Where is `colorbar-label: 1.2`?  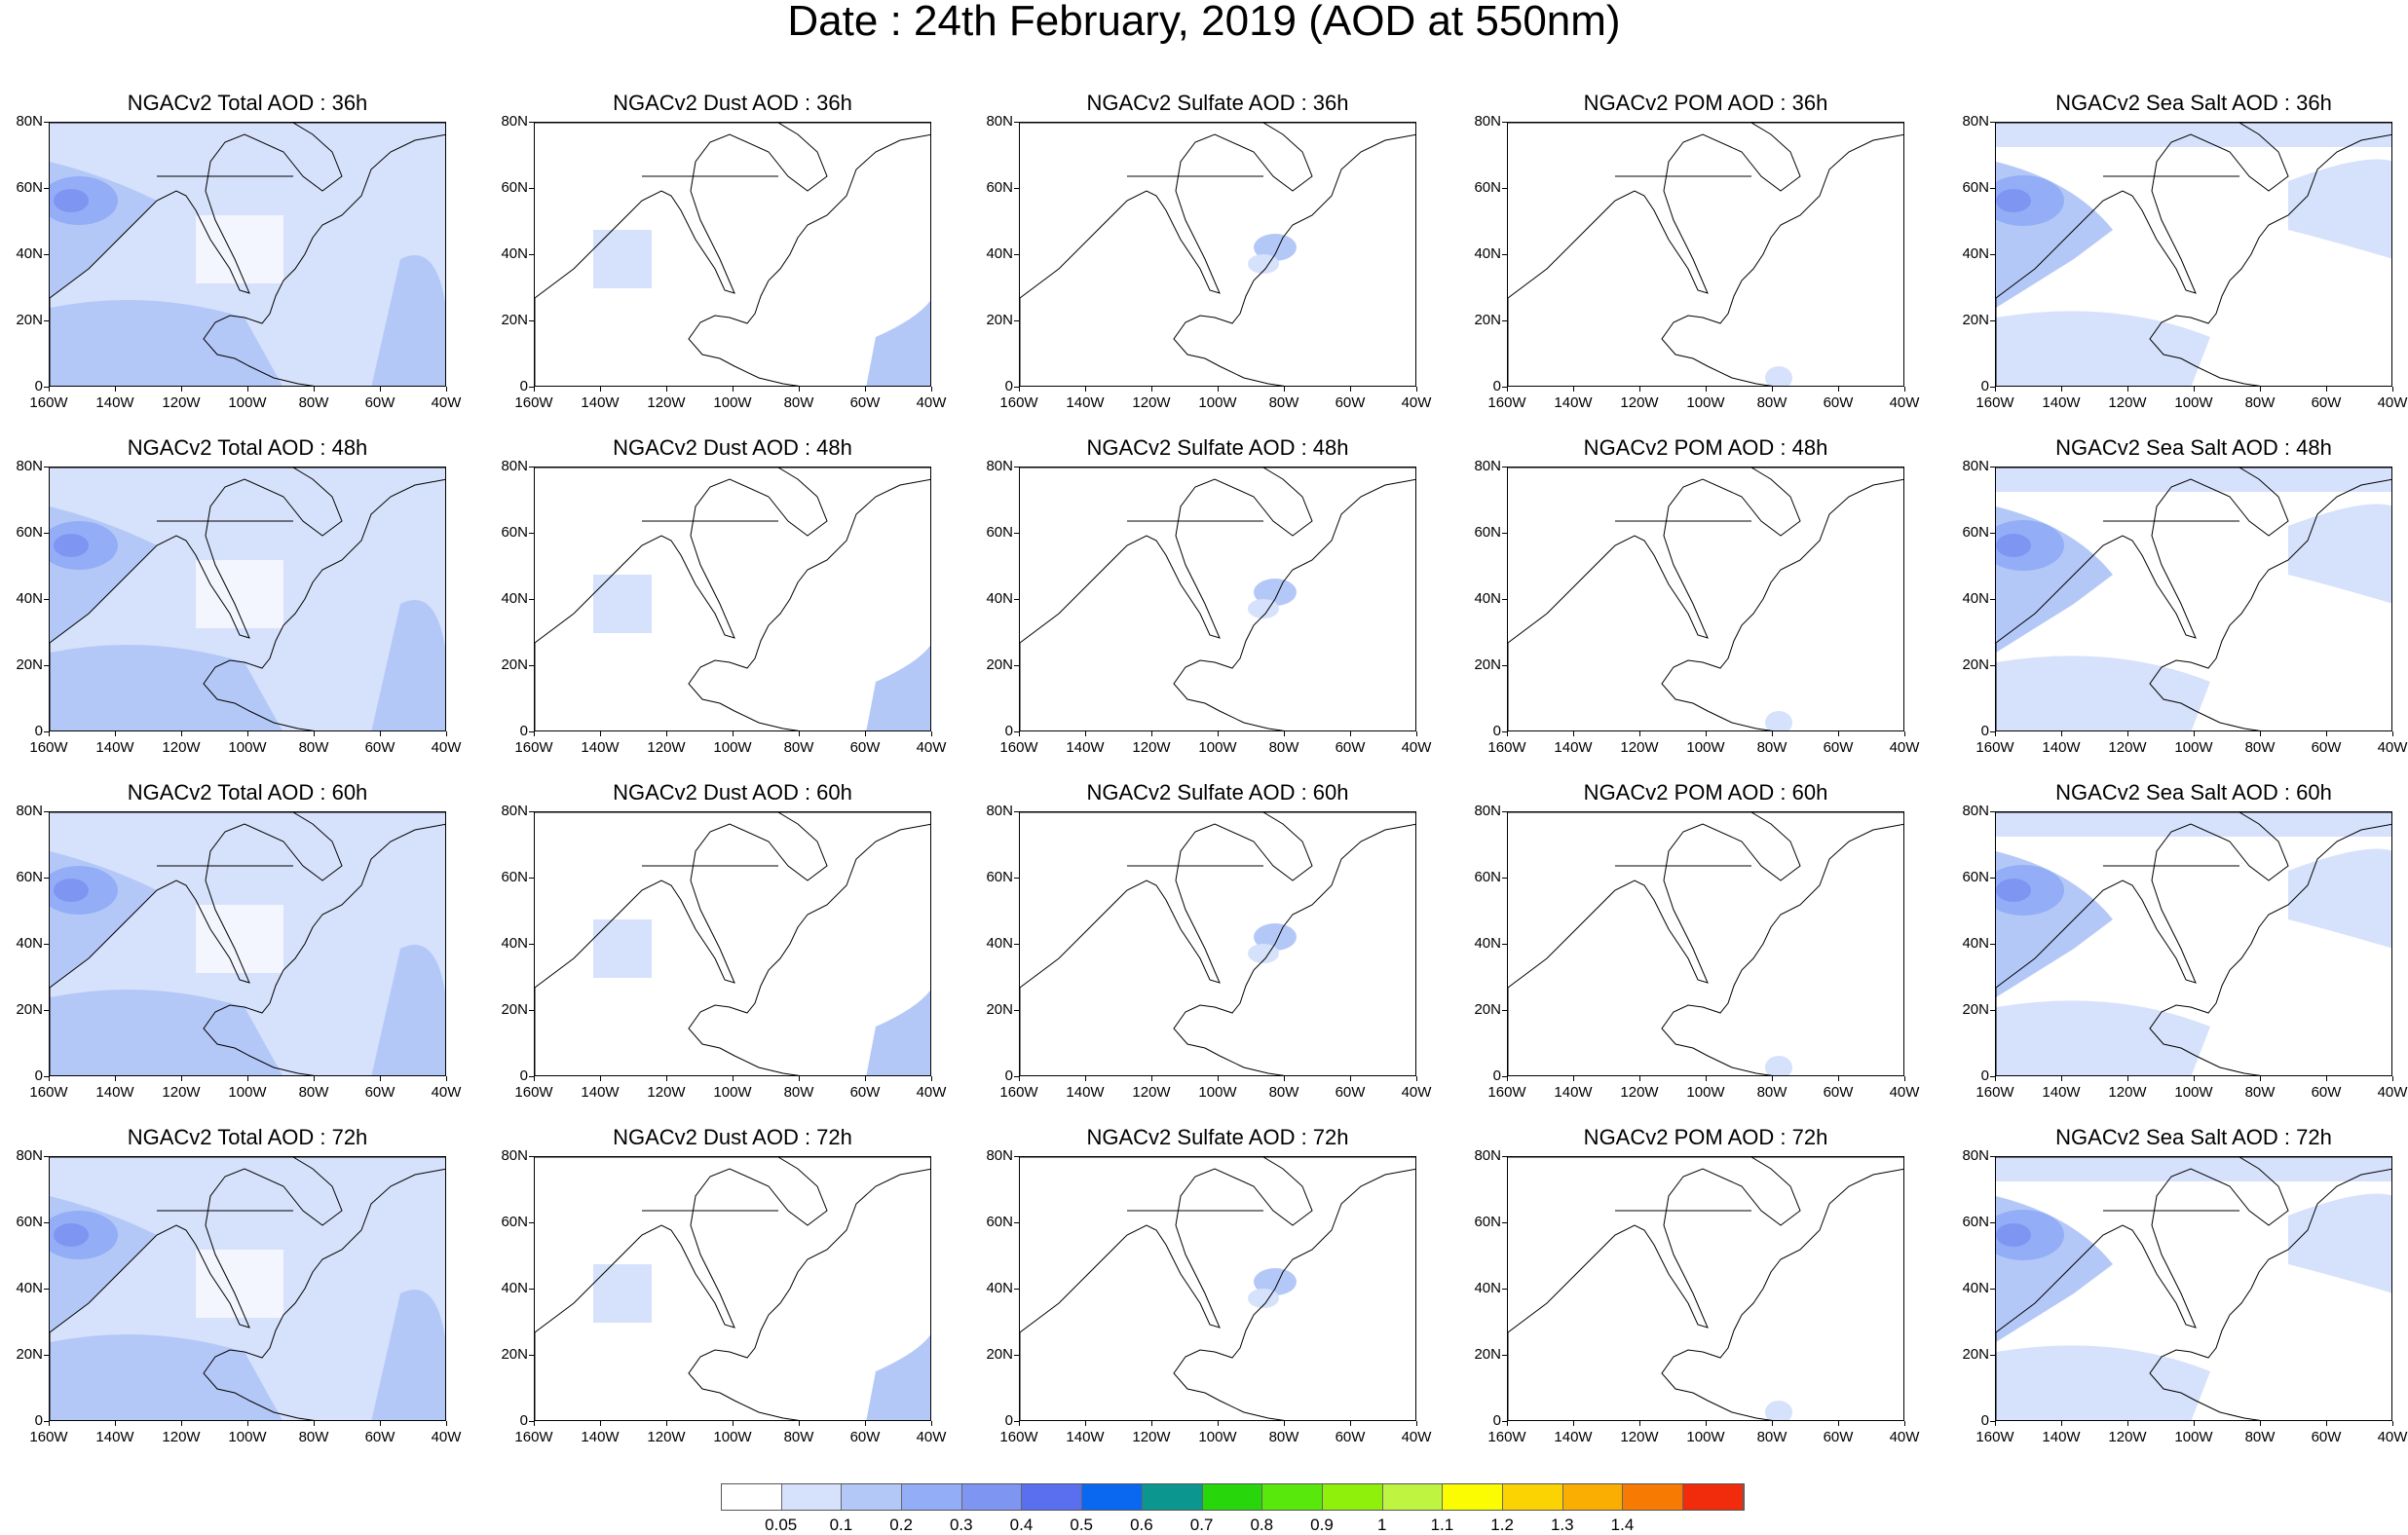
colorbar-label: 1.2 is located at coordinates (1502, 1525).